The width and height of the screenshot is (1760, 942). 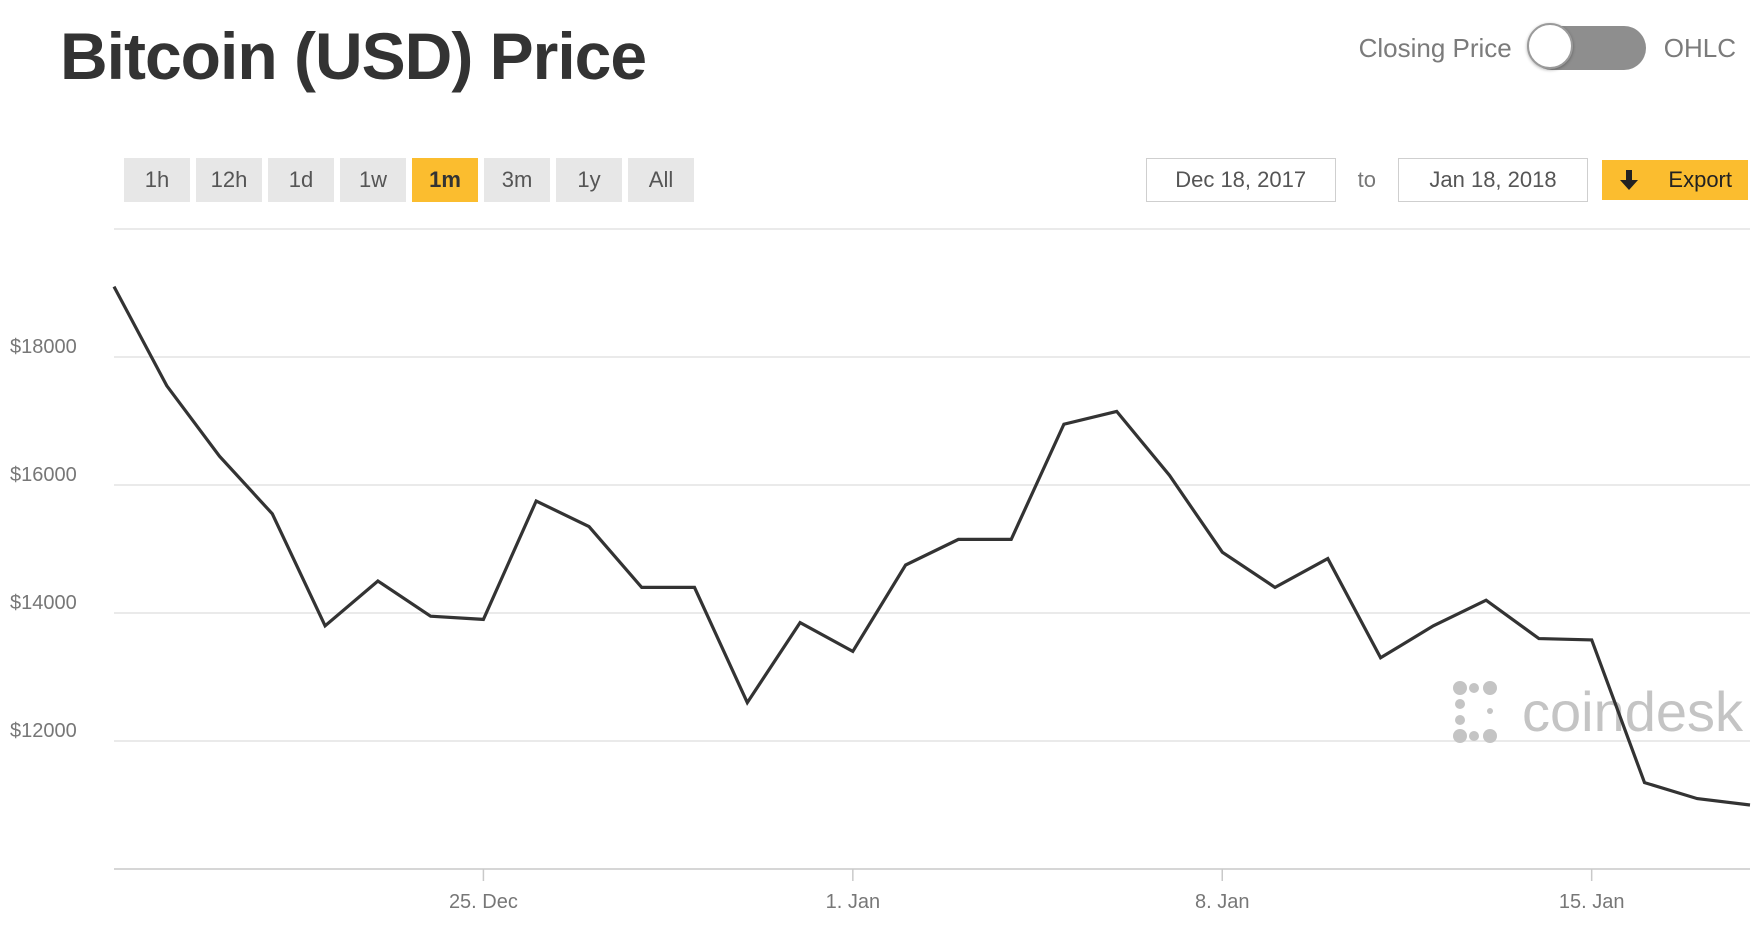 What do you see at coordinates (1240, 180) in the screenshot?
I see `start-date-input: Dec 18, 2017` at bounding box center [1240, 180].